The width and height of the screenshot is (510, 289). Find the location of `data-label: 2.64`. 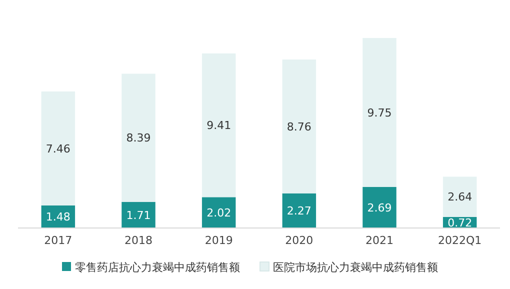

data-label: 2.64 is located at coordinates (460, 197).